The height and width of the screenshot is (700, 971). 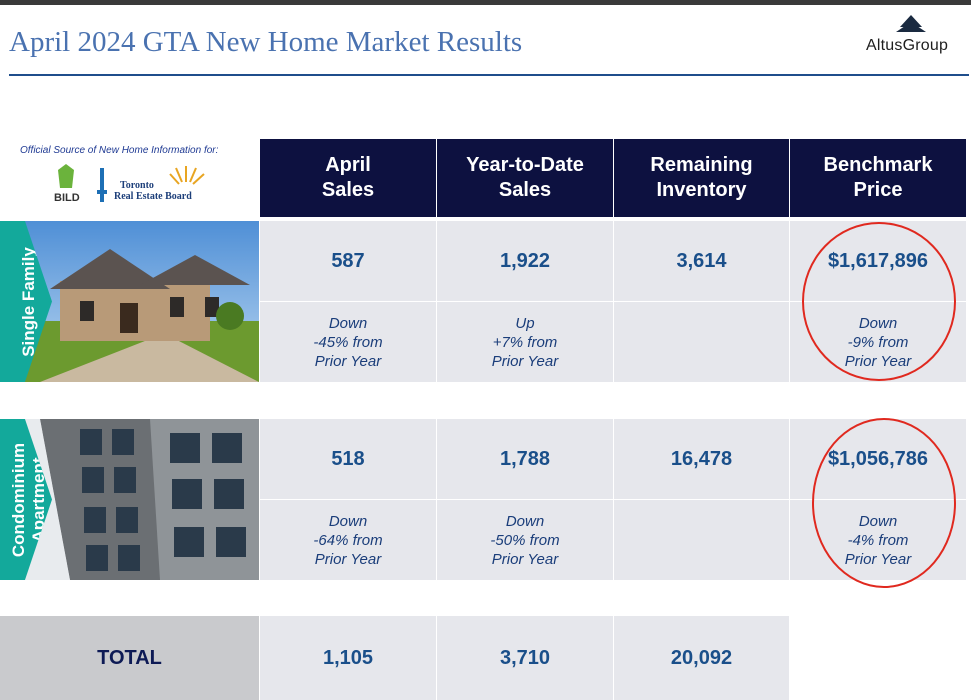 I want to click on cell-value: 16,478, so click(x=701, y=458).